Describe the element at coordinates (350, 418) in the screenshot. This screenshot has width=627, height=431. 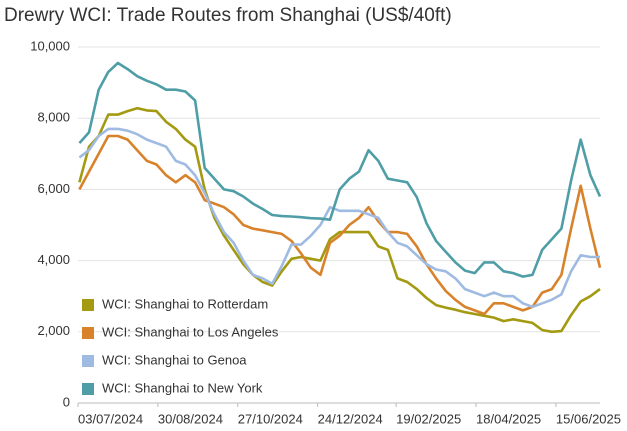
I see `x-tick-label: 24/12/2024` at that location.